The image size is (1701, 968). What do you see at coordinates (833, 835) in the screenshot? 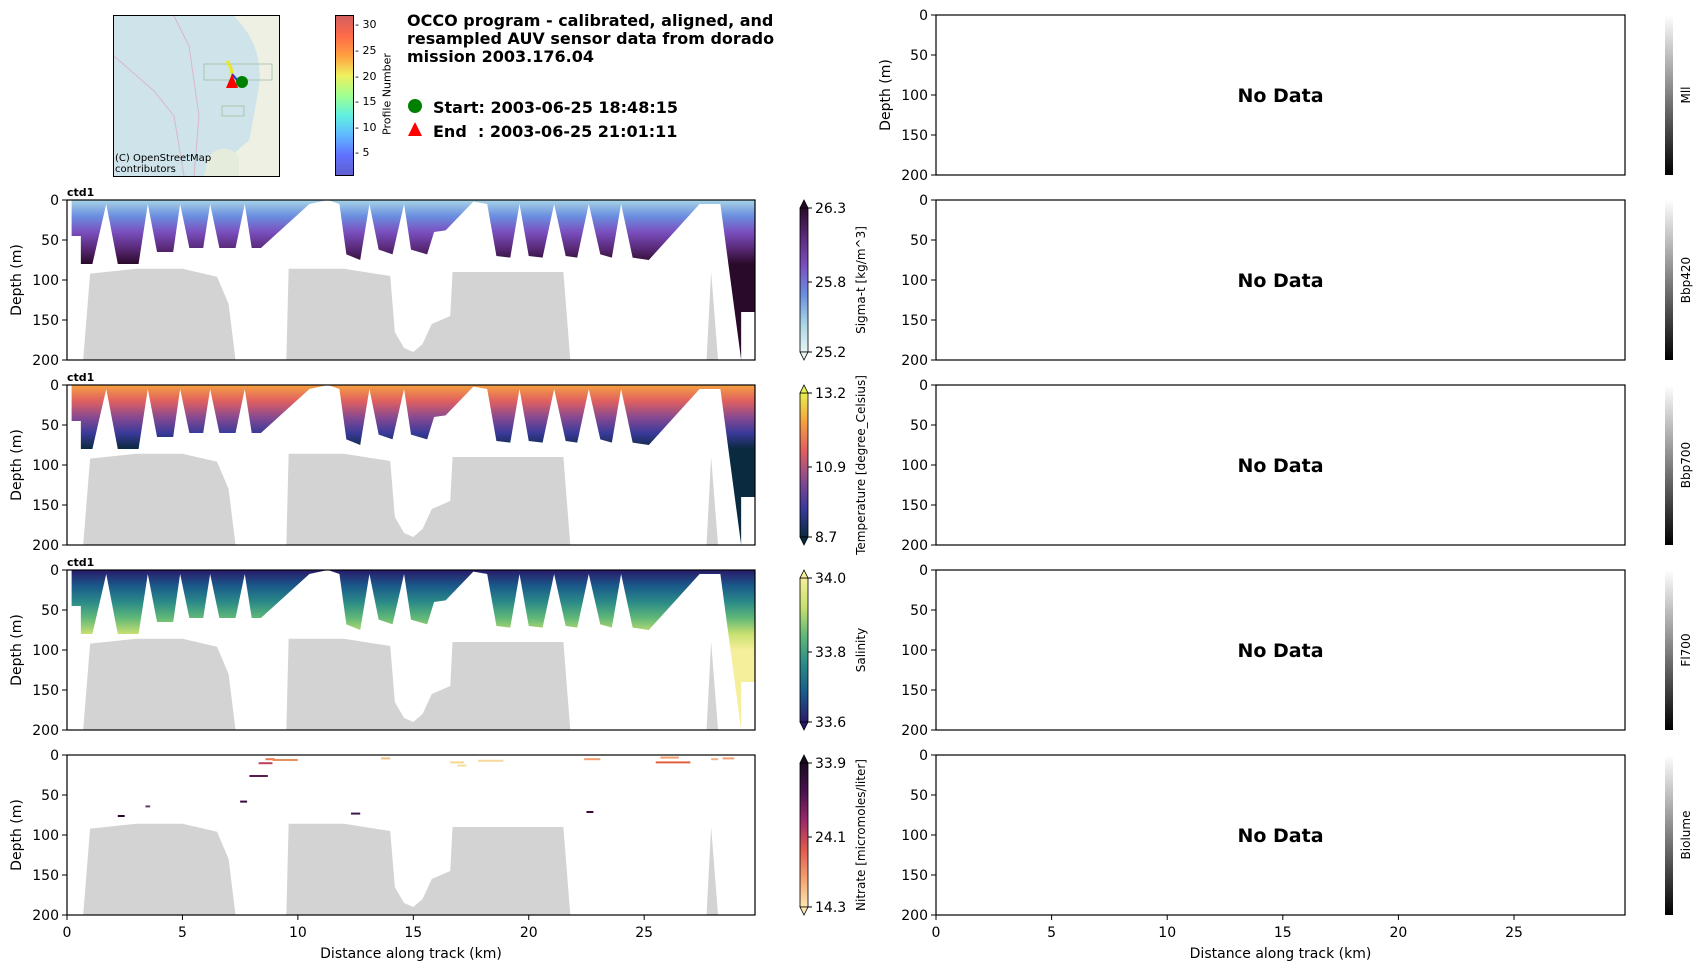
I see `colorbar: 33.9 24.1 14.3 Nitrate [micromoles/liter]` at bounding box center [833, 835].